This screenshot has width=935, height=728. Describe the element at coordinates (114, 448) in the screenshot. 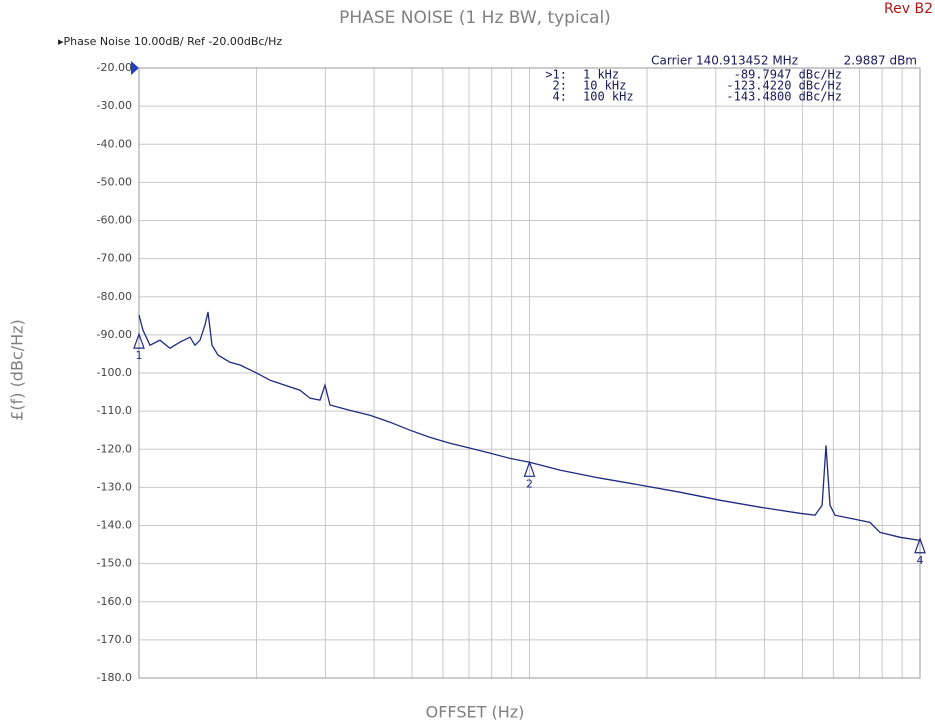

I see `y-tick-label: -120.0` at that location.